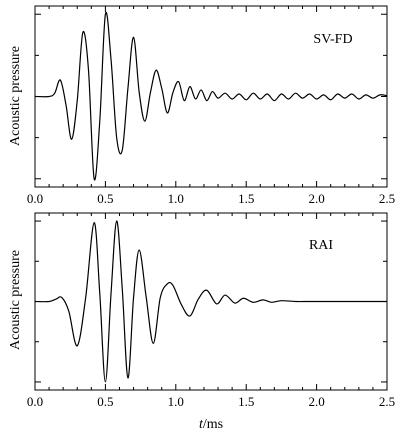 Image resolution: width=402 pixels, height=433 pixels. What do you see at coordinates (332, 39) in the screenshot?
I see `panel-top-annotation: SV-FD` at bounding box center [332, 39].